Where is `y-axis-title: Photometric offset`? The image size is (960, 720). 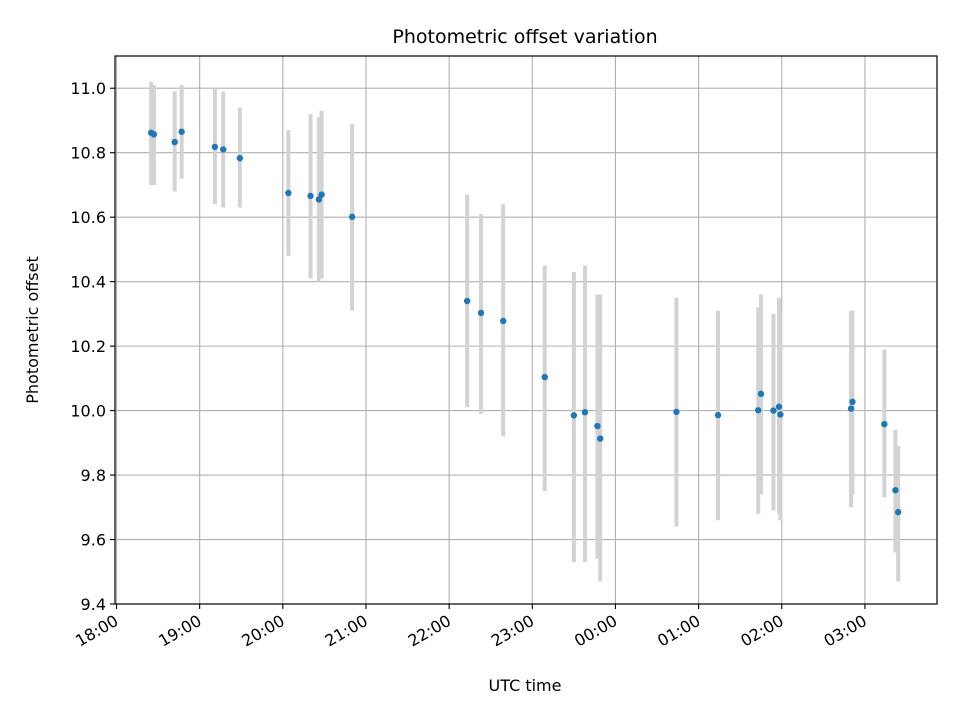
y-axis-title: Photometric offset is located at coordinates (32, 330).